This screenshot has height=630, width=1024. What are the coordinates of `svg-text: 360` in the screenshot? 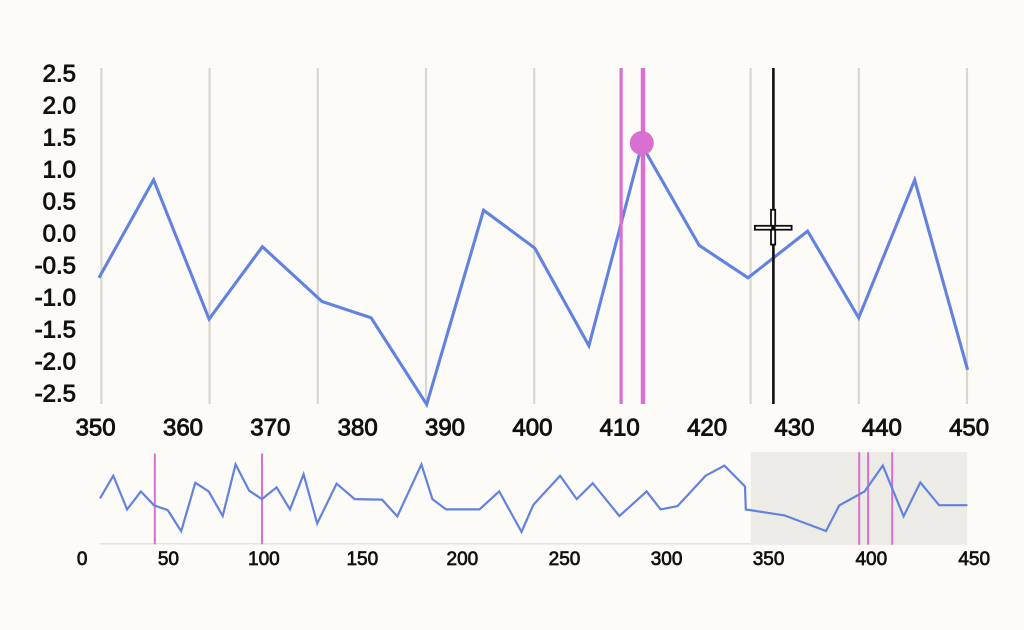 It's located at (183, 427).